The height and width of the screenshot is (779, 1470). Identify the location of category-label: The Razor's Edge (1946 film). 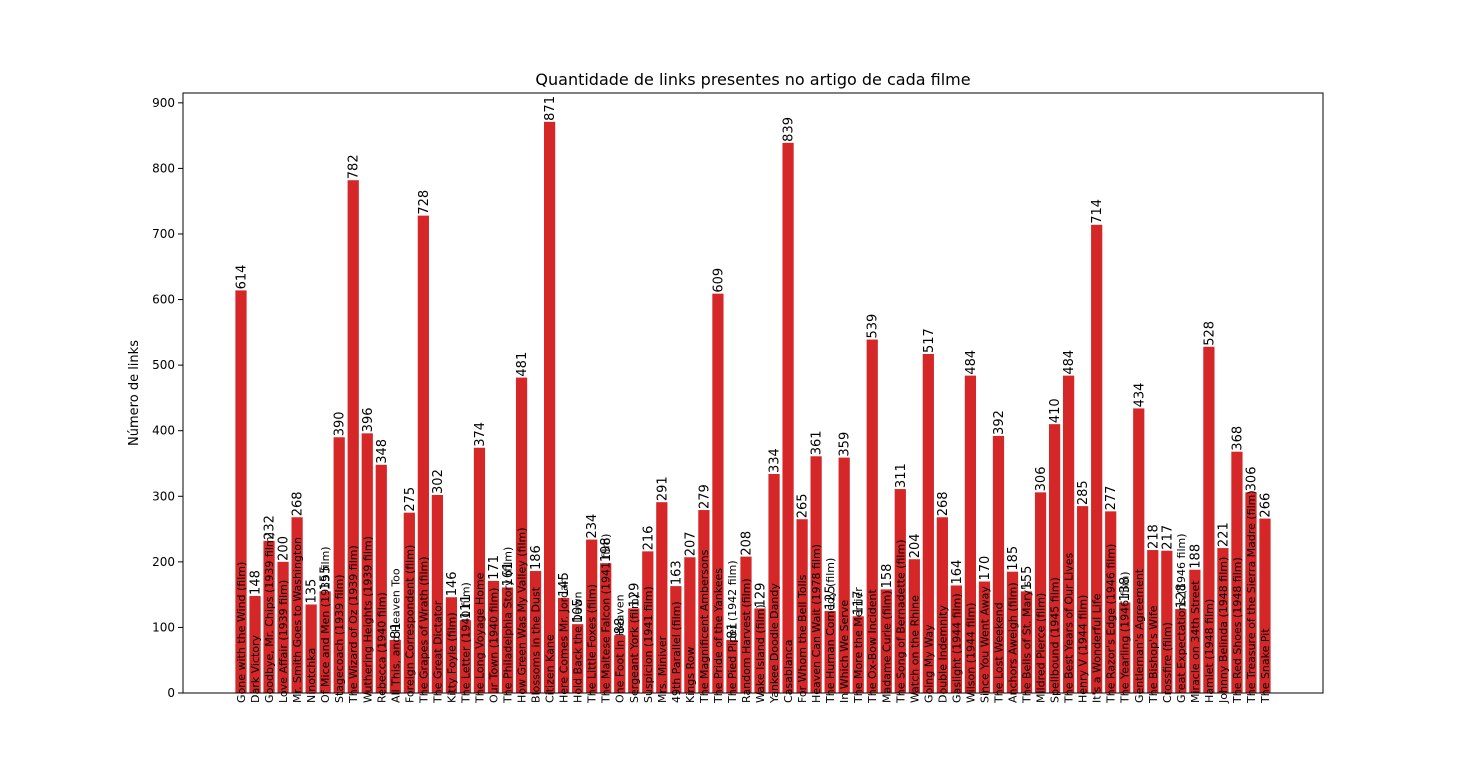
(1111, 624).